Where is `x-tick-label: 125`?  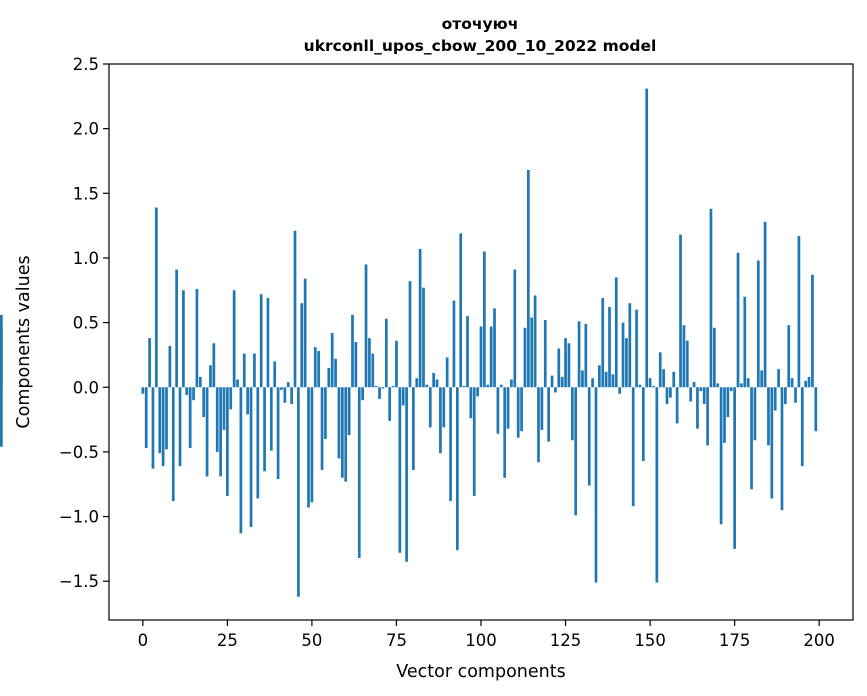
x-tick-label: 125 is located at coordinates (566, 640).